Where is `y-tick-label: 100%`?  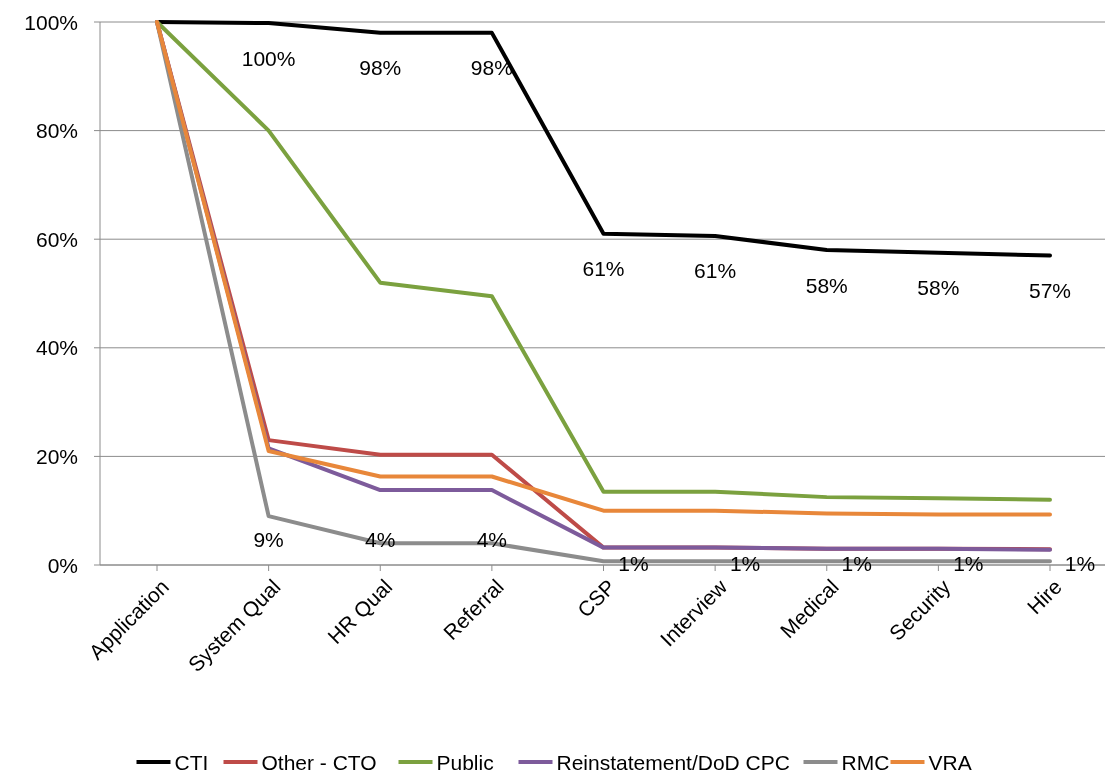 y-tick-label: 100% is located at coordinates (51, 22).